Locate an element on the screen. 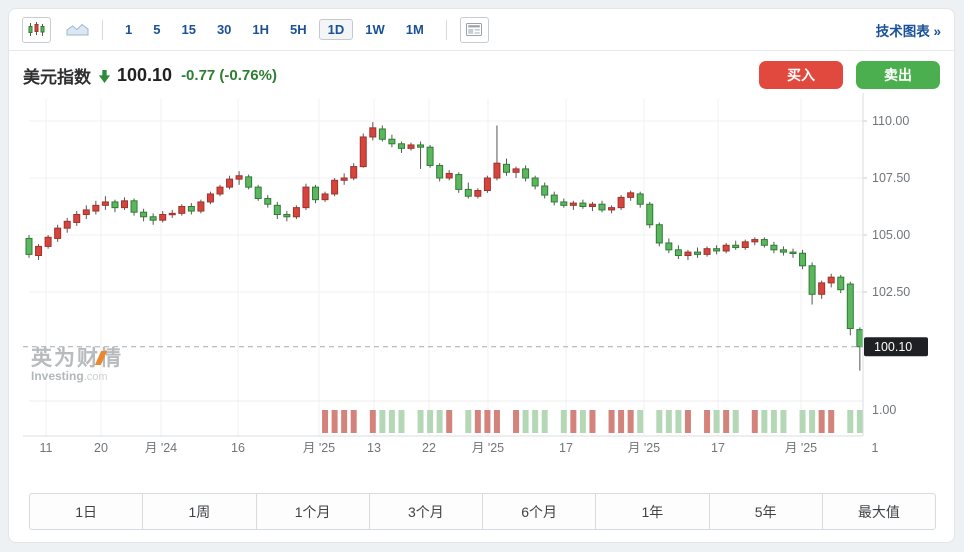  chart-toolbar: 1 5 15 30 1H 5H 1D 1W 1M 技术图表 » is located at coordinates (481, 30).